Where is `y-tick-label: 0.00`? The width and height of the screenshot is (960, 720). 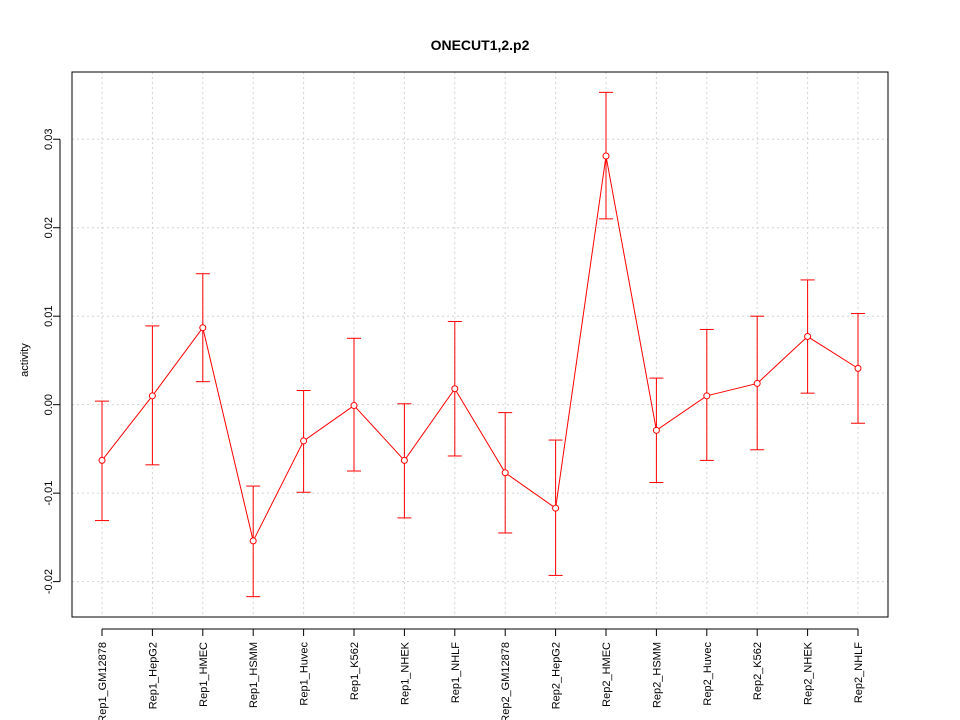 y-tick-label: 0.00 is located at coordinates (49, 404).